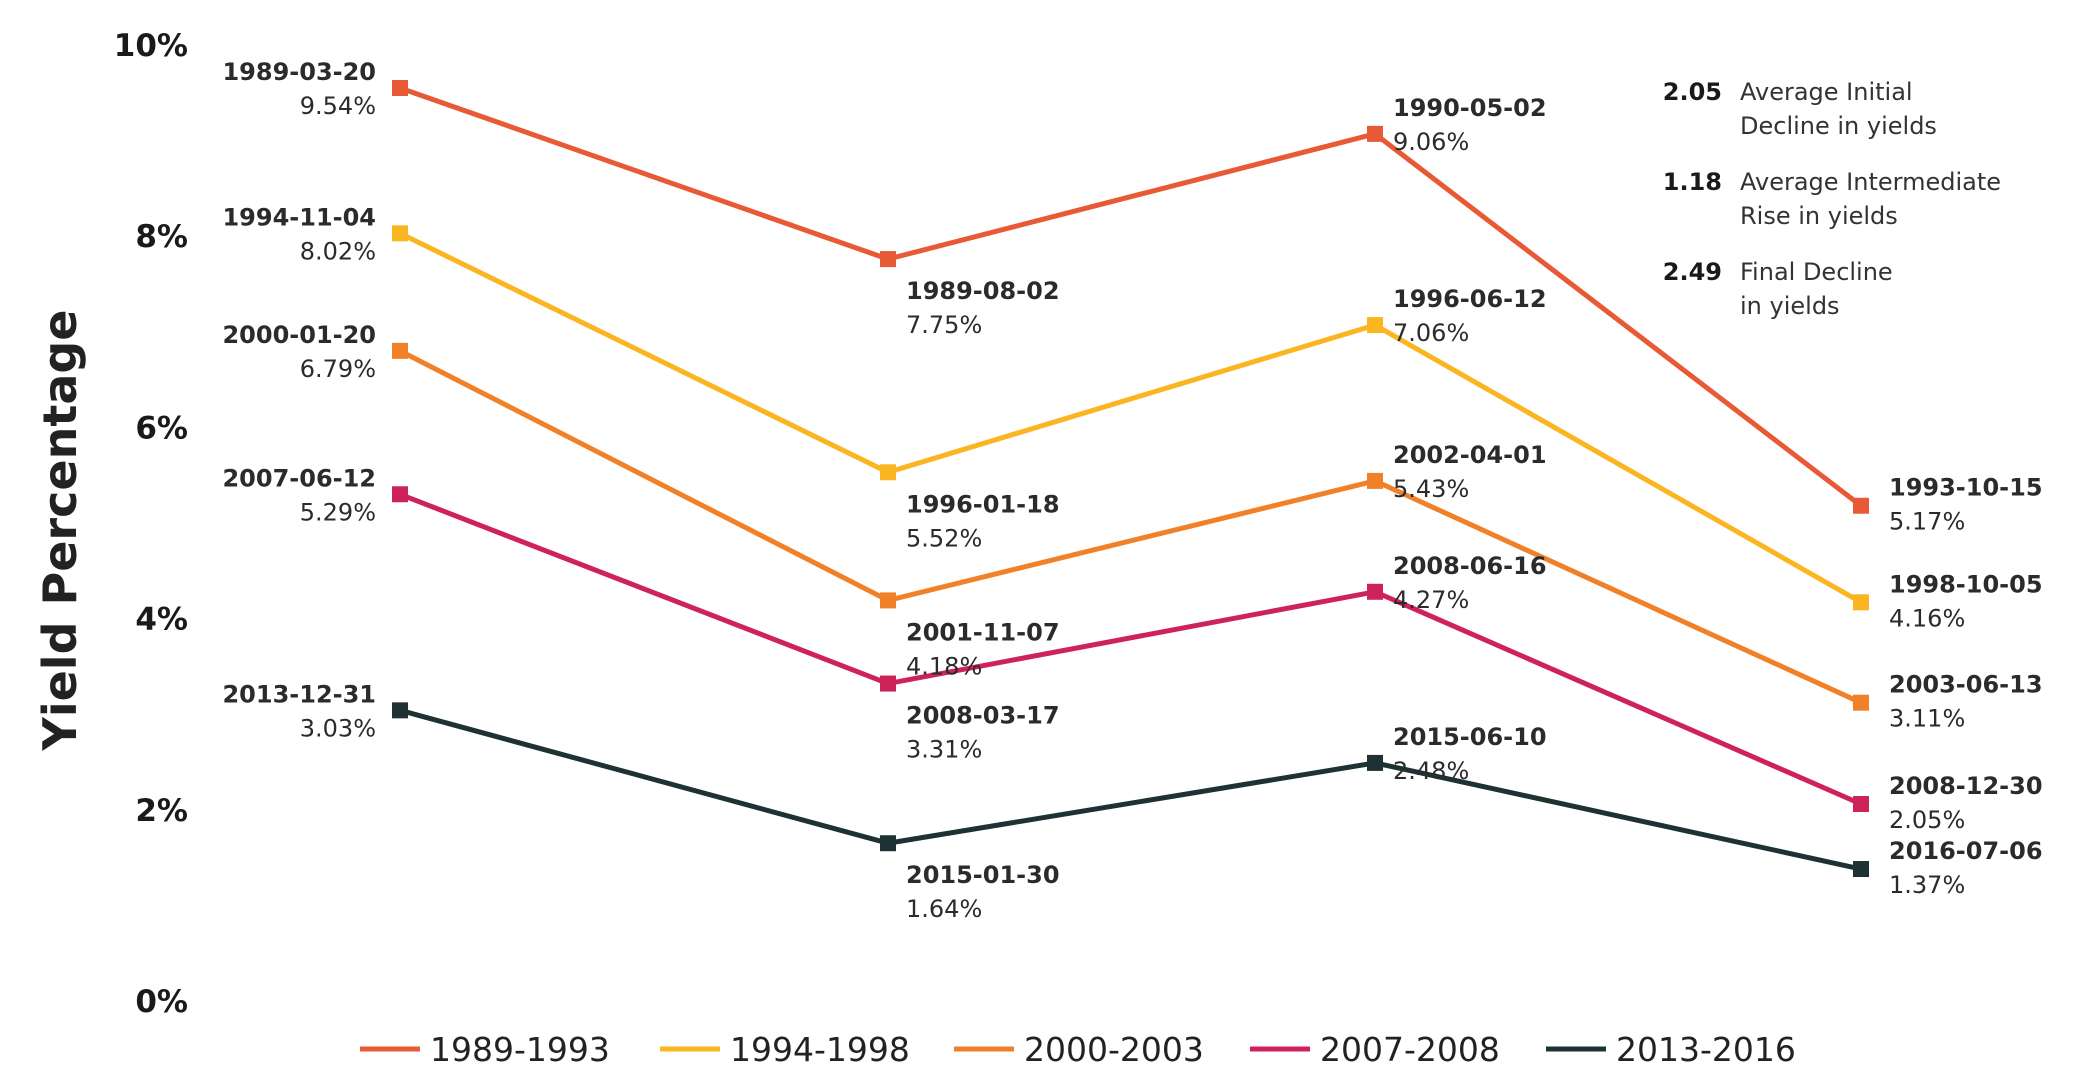 This screenshot has height=1081, width=2074. What do you see at coordinates (944, 325) in the screenshot?
I see `point-value-label: 7.75%` at bounding box center [944, 325].